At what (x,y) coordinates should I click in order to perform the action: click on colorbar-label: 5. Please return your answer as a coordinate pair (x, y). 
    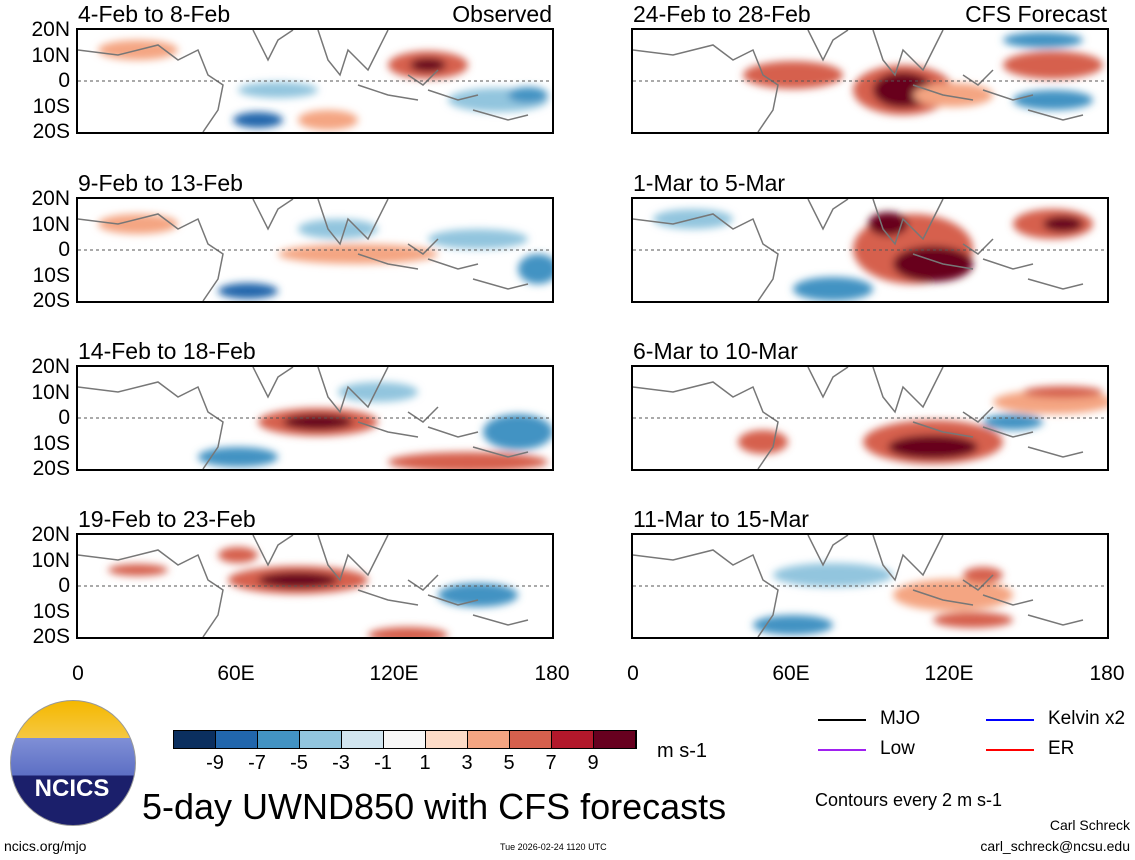
    Looking at the image, I should click on (509, 763).